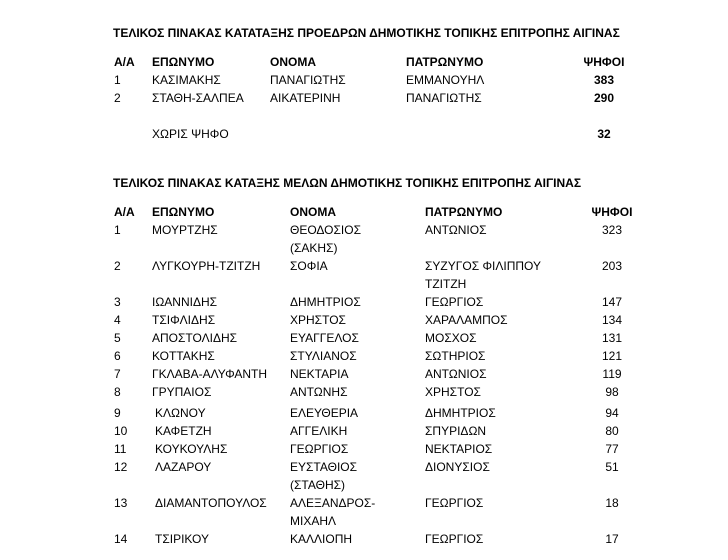 This screenshot has height=560, width=728. What do you see at coordinates (612, 302) in the screenshot?
I see `table-cell: 147` at bounding box center [612, 302].